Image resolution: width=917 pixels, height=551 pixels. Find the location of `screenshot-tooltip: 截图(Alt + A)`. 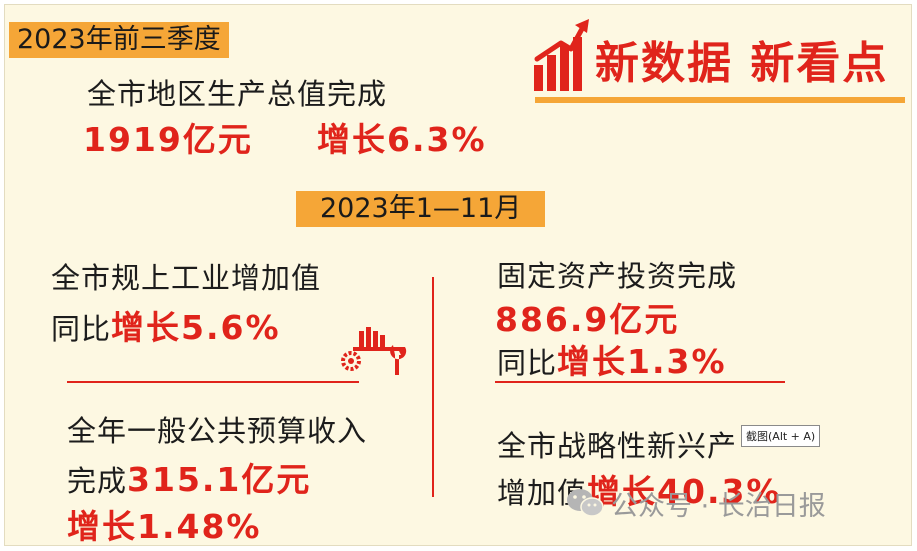

screenshot-tooltip: 截图(Alt + A) is located at coordinates (781, 436).